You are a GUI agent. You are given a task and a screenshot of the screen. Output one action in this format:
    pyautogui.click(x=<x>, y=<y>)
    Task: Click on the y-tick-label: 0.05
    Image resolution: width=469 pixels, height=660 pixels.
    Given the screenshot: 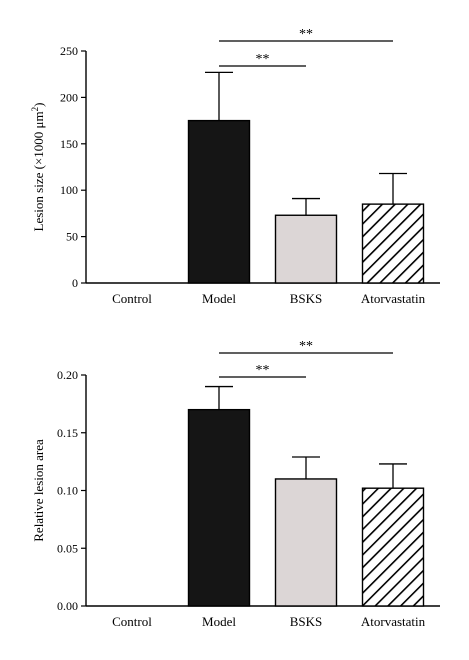 What is the action you would take?
    pyautogui.click(x=67, y=548)
    